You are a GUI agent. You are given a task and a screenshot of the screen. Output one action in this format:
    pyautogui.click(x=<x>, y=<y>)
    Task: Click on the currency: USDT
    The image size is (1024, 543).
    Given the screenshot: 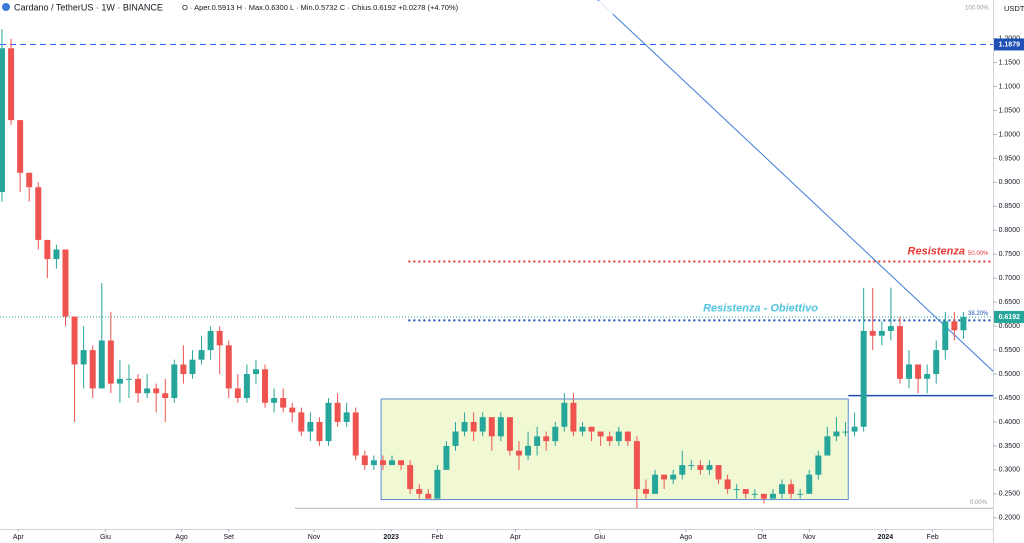 What is the action you would take?
    pyautogui.click(x=1014, y=8)
    